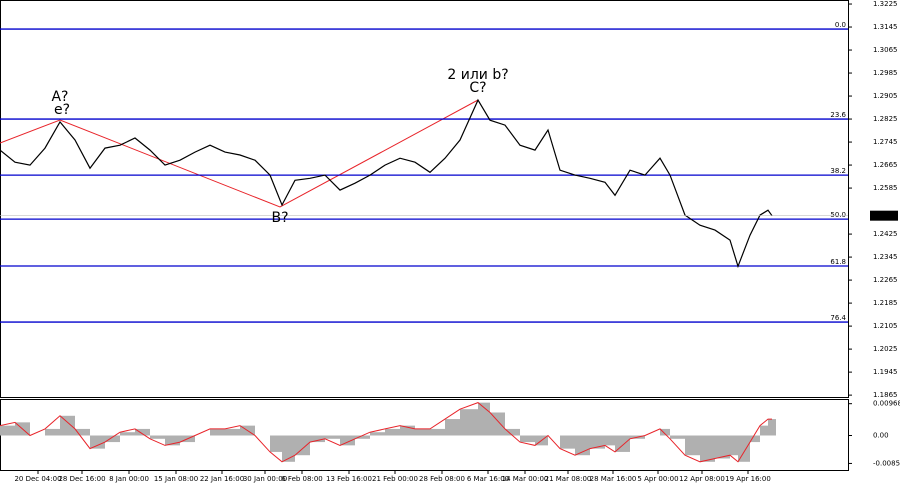 The image size is (900, 485). Describe the element at coordinates (265, 479) in the screenshot. I see `x-tick-label: 30 Jan 00:00` at that location.